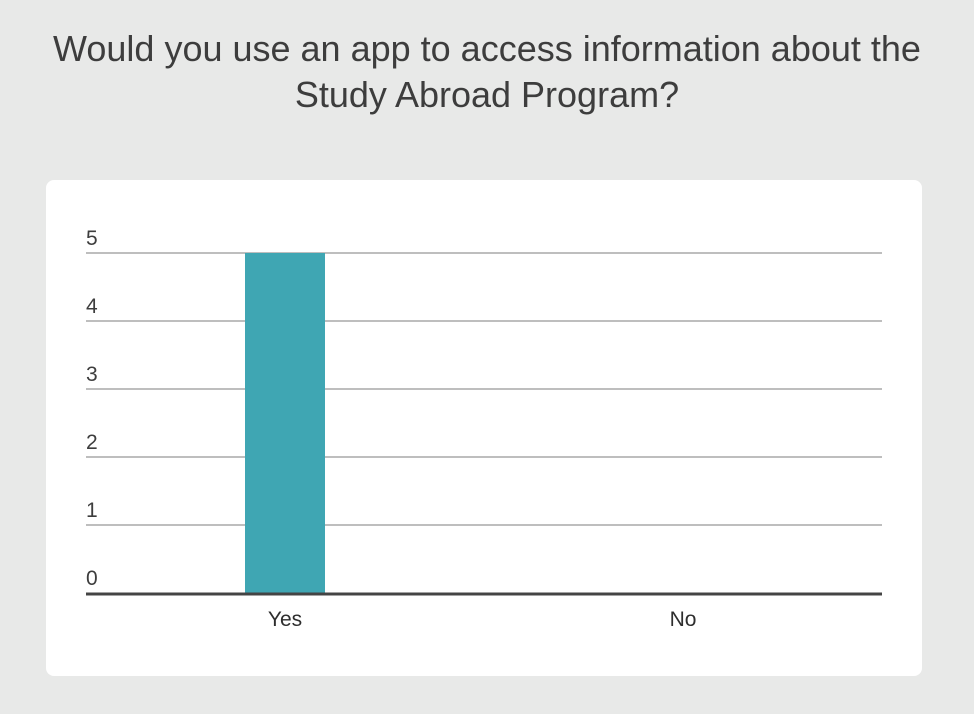 This screenshot has height=714, width=974. I want to click on x-tick-label-yes: Yes, so click(285, 619).